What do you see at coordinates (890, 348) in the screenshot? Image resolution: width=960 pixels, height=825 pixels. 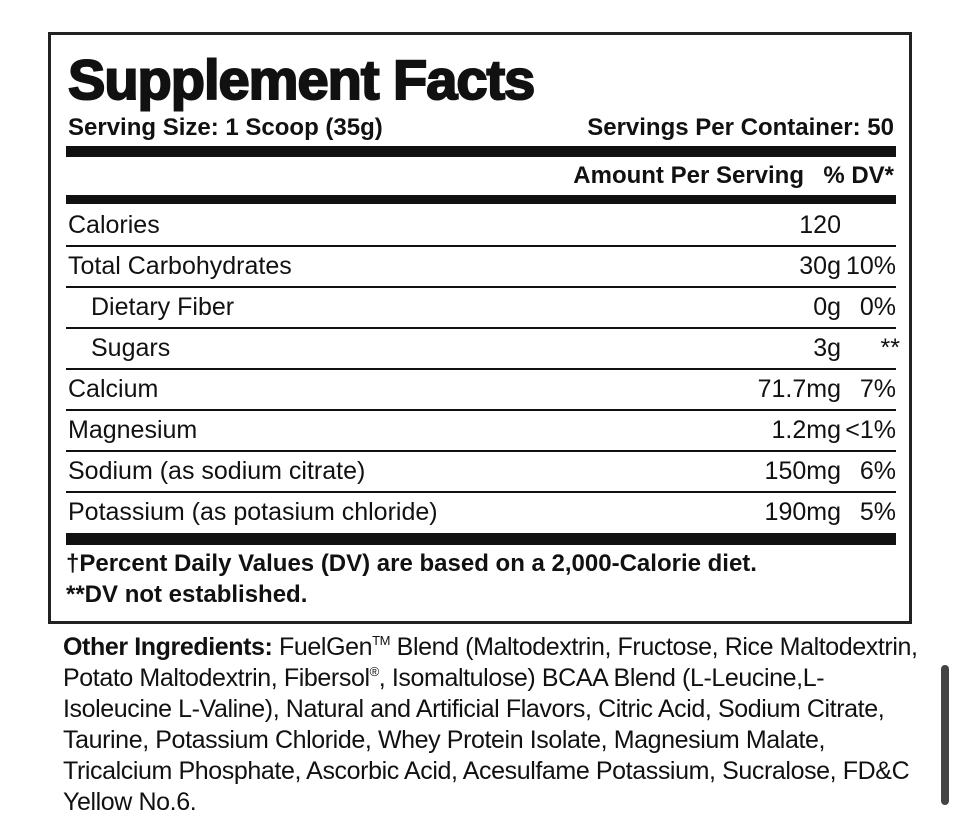 I see `daily-value: **` at bounding box center [890, 348].